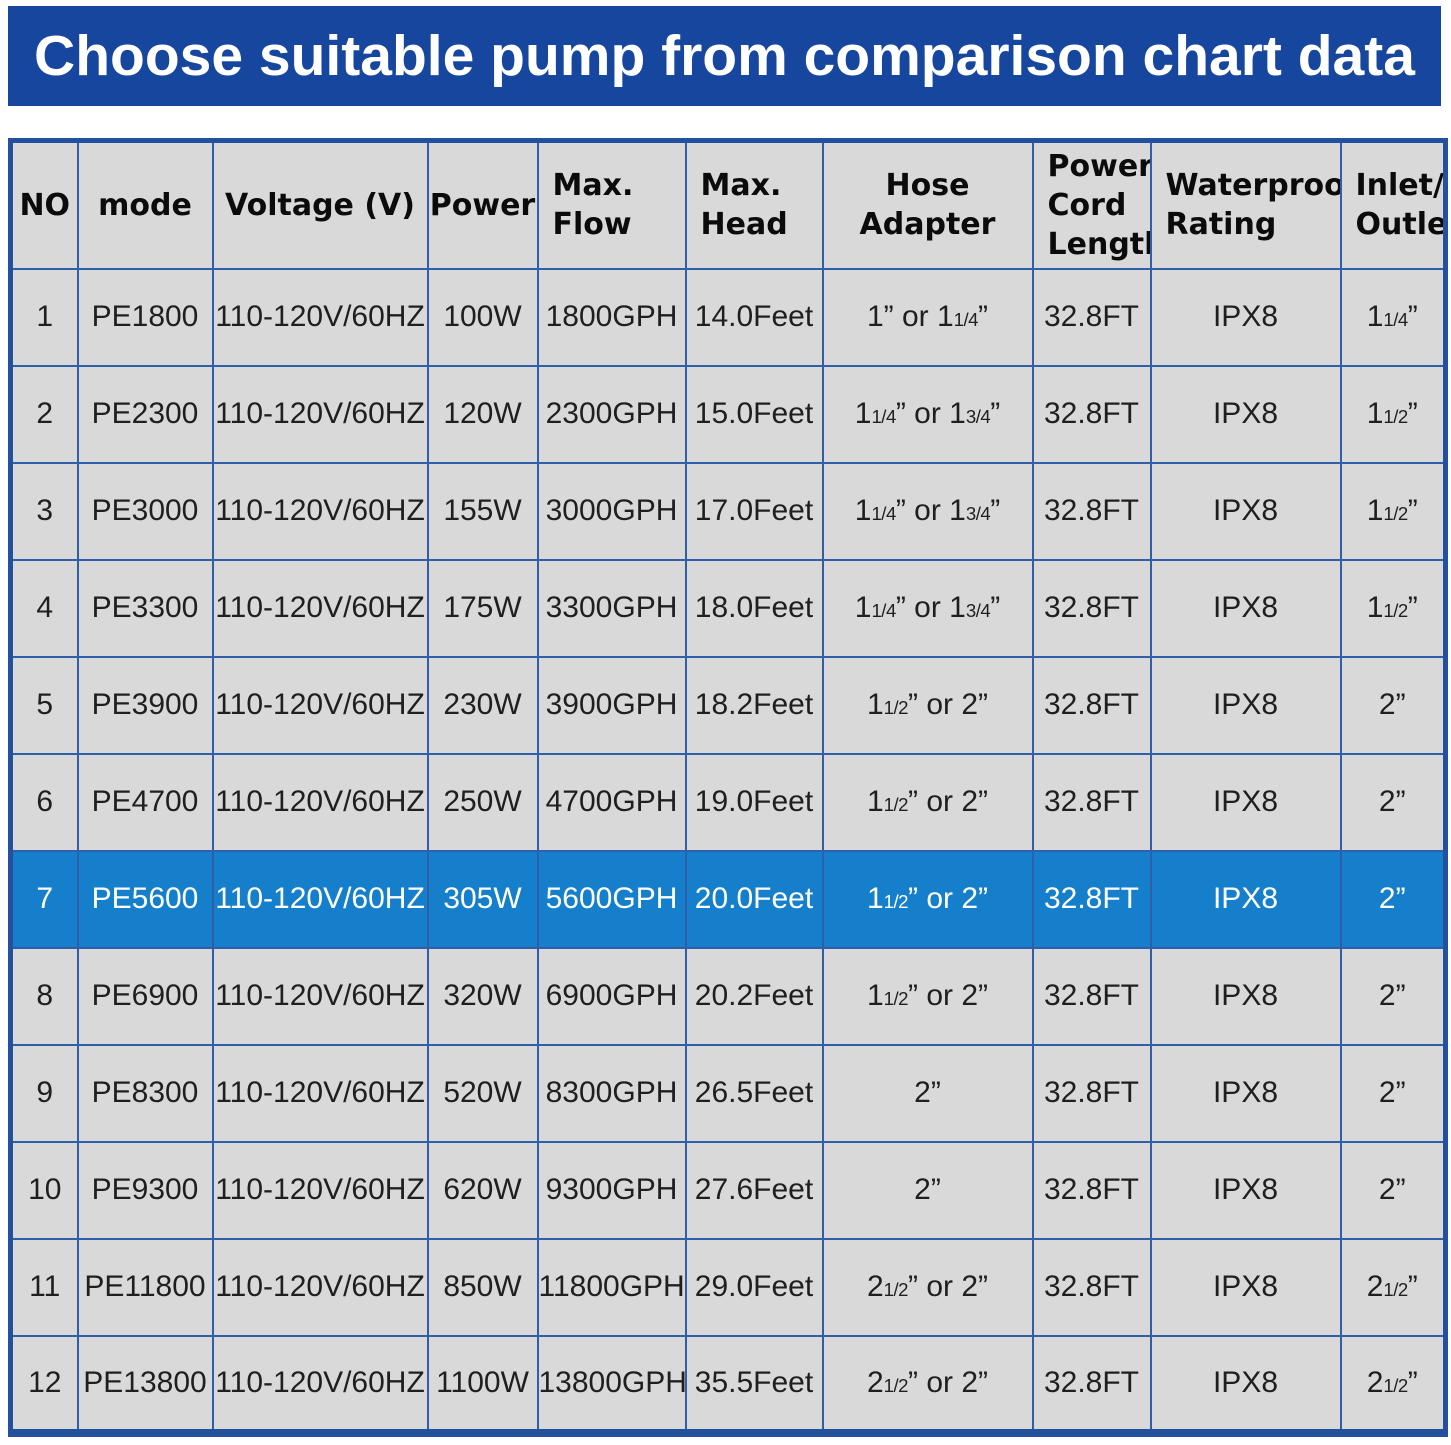 The image size is (1451, 1445). What do you see at coordinates (44, 996) in the screenshot?
I see `cell-no: 8` at bounding box center [44, 996].